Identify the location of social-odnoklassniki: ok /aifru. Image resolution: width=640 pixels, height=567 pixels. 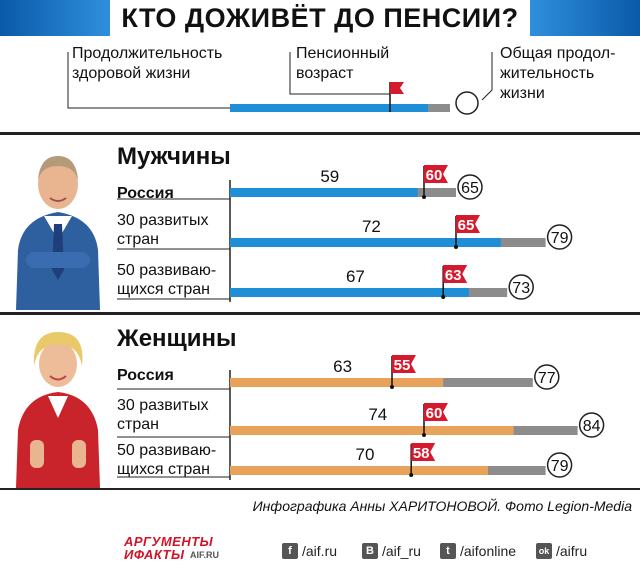
(561, 551).